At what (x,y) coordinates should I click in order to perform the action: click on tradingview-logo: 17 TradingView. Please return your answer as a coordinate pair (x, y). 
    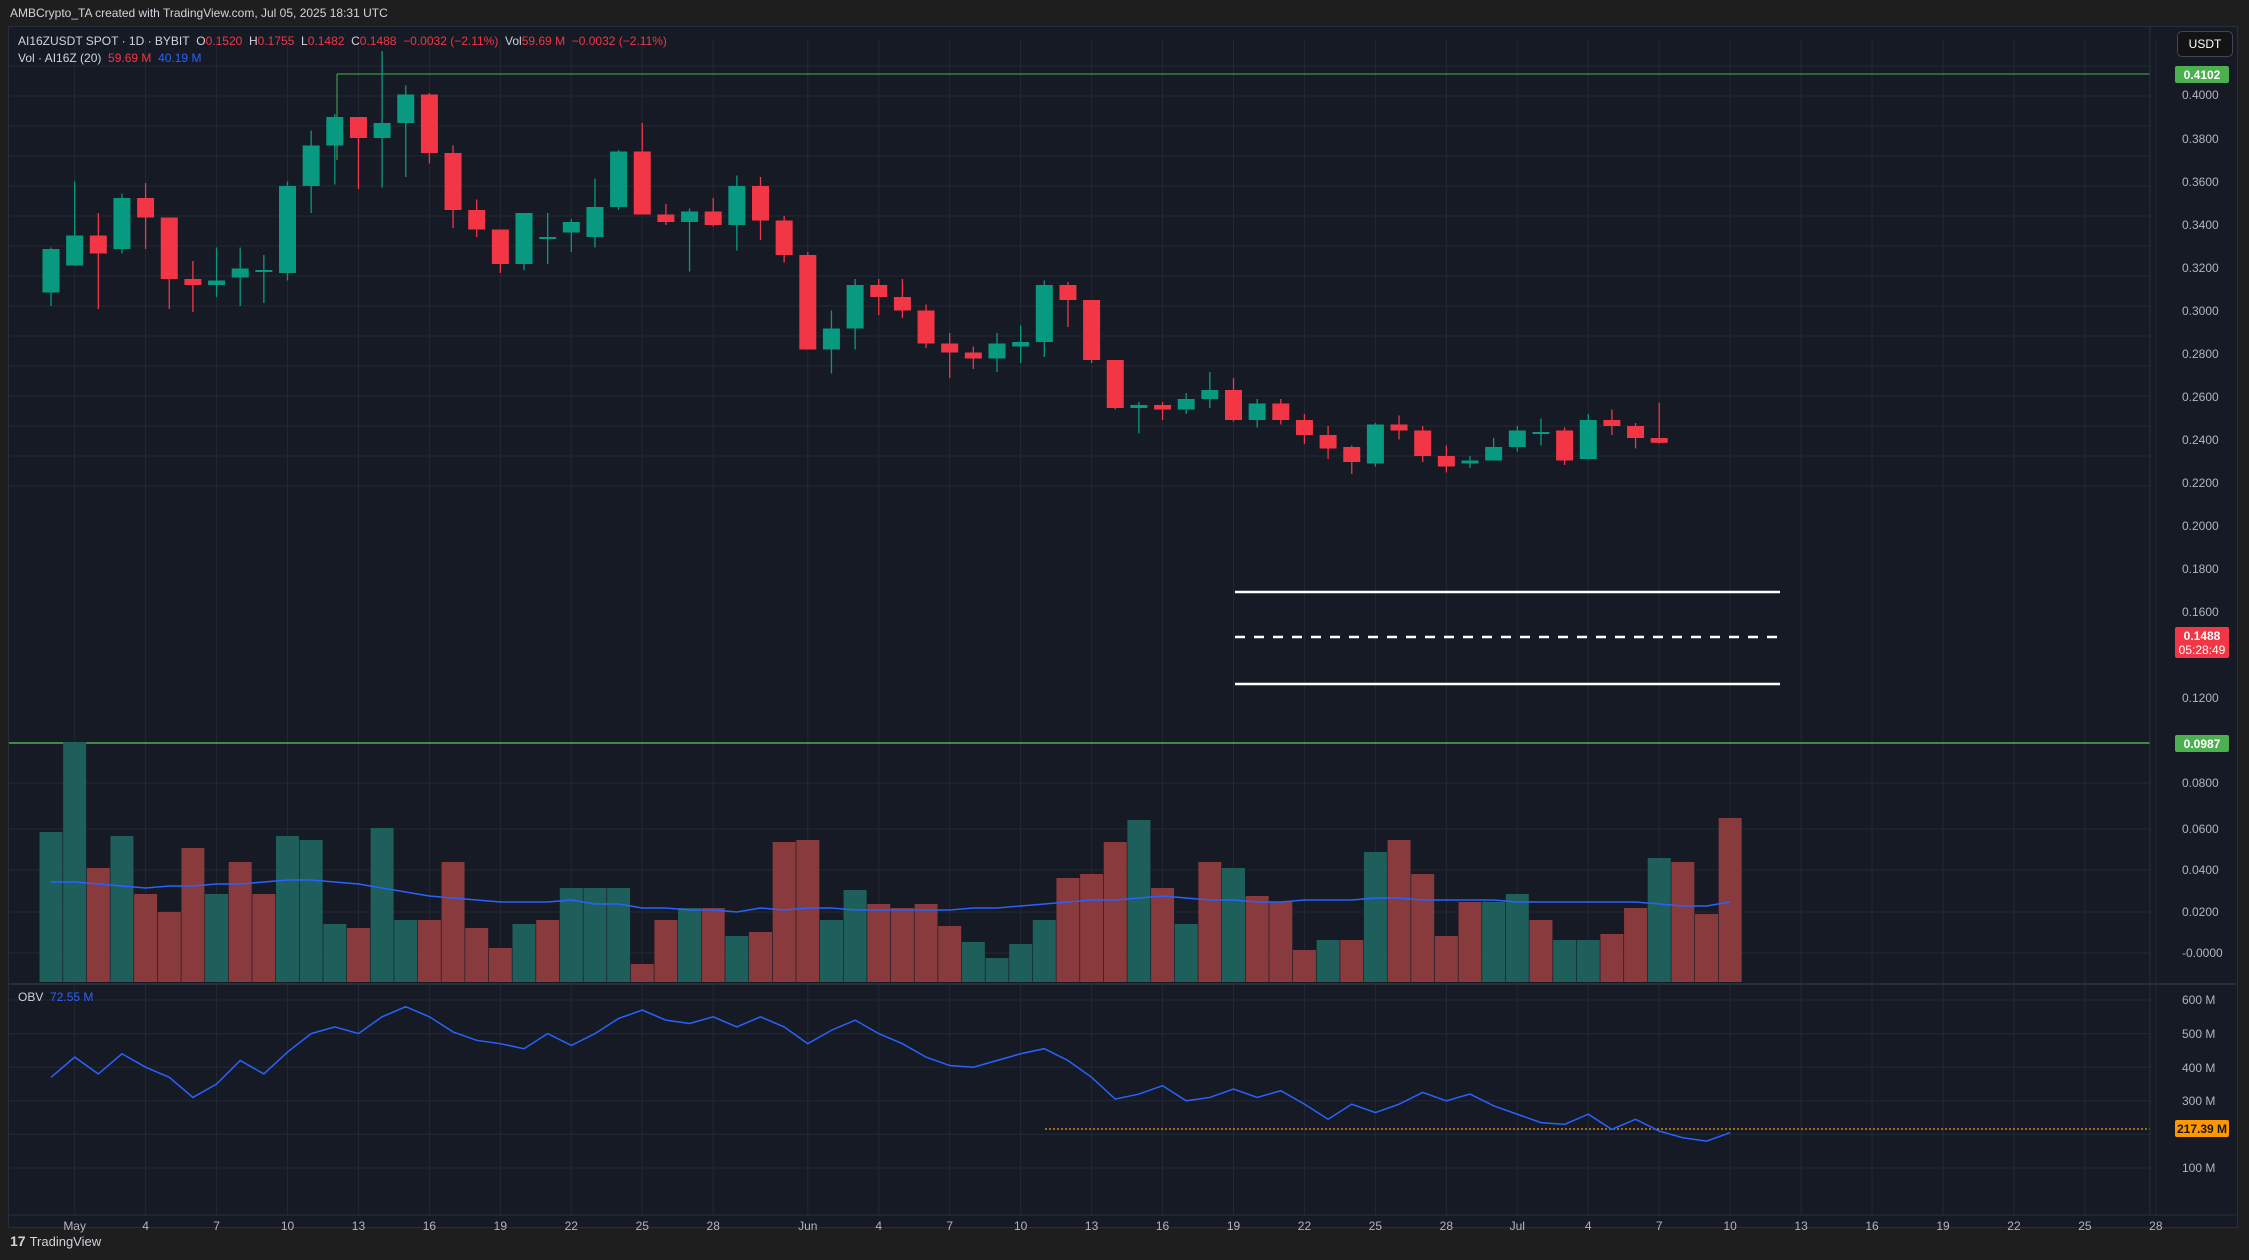
    Looking at the image, I should click on (55, 1241).